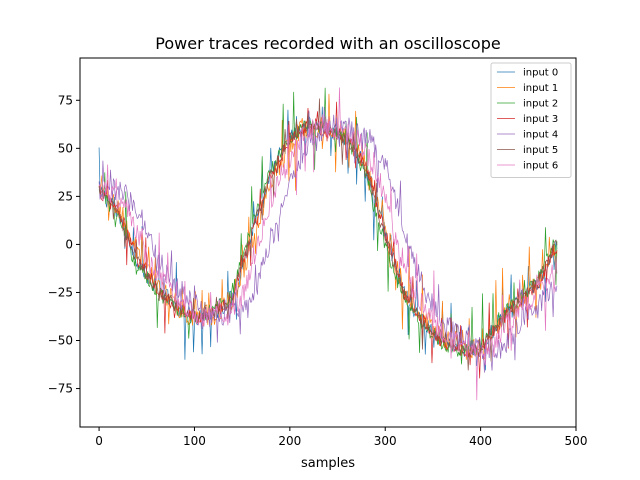  Describe the element at coordinates (385, 441) in the screenshot. I see `x-tick-label: 300` at that location.